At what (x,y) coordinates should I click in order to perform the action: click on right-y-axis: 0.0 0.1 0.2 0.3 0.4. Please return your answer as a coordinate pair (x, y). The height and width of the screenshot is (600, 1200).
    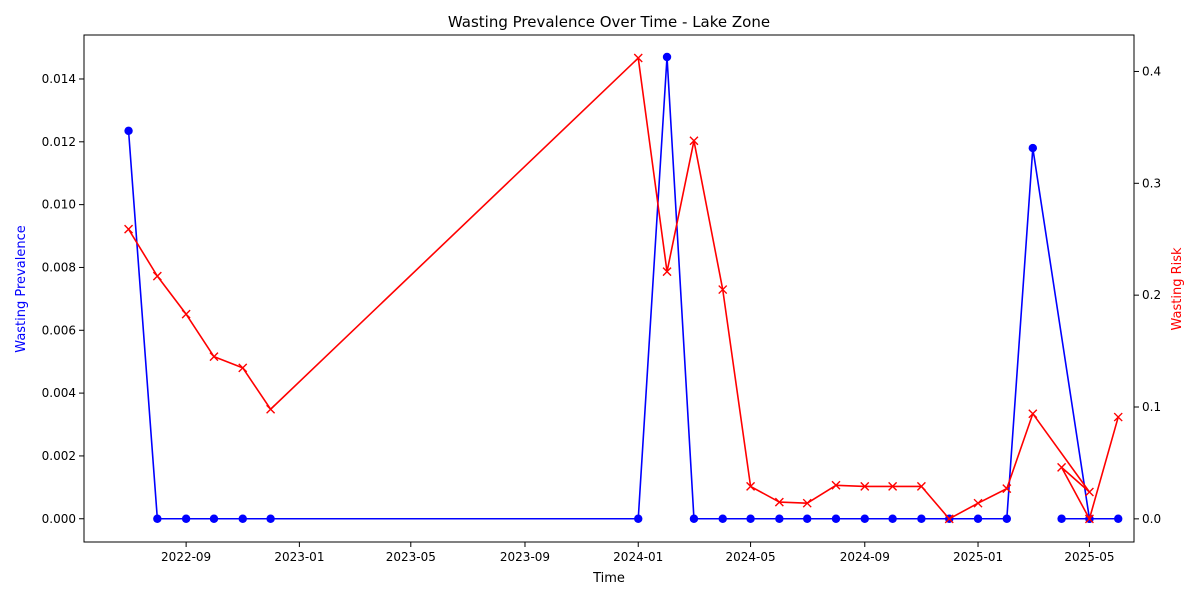
    Looking at the image, I should click on (1147, 295).